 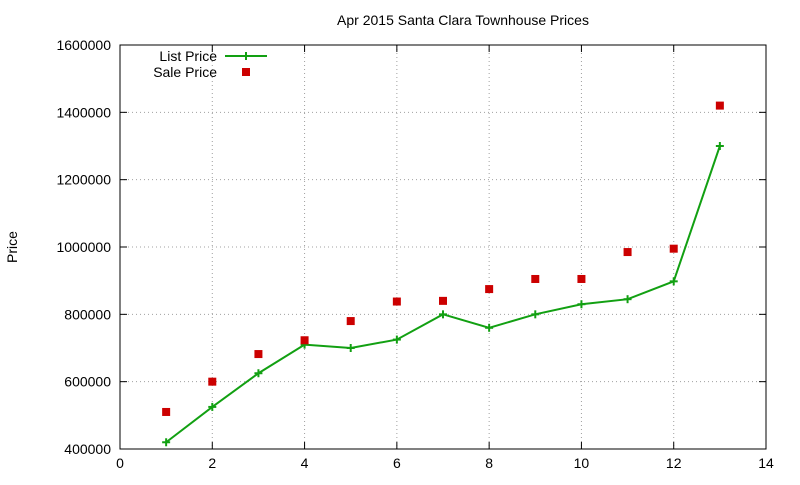 I want to click on x-tick-label: 2, so click(x=212, y=463).